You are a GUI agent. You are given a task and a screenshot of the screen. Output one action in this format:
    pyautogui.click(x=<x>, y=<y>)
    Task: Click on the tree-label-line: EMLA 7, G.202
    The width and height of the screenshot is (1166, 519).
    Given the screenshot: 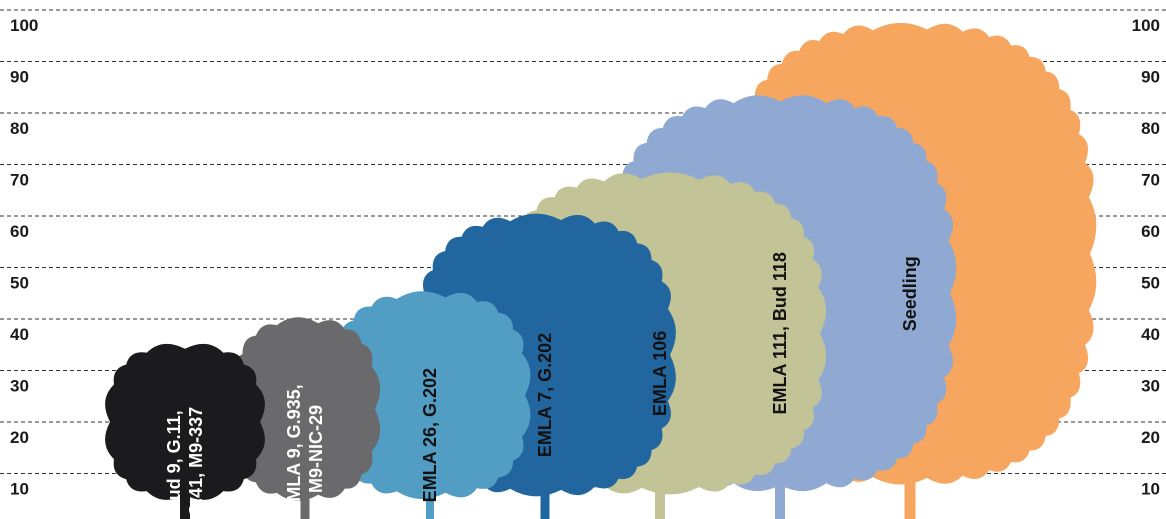 What is the action you would take?
    pyautogui.click(x=545, y=395)
    